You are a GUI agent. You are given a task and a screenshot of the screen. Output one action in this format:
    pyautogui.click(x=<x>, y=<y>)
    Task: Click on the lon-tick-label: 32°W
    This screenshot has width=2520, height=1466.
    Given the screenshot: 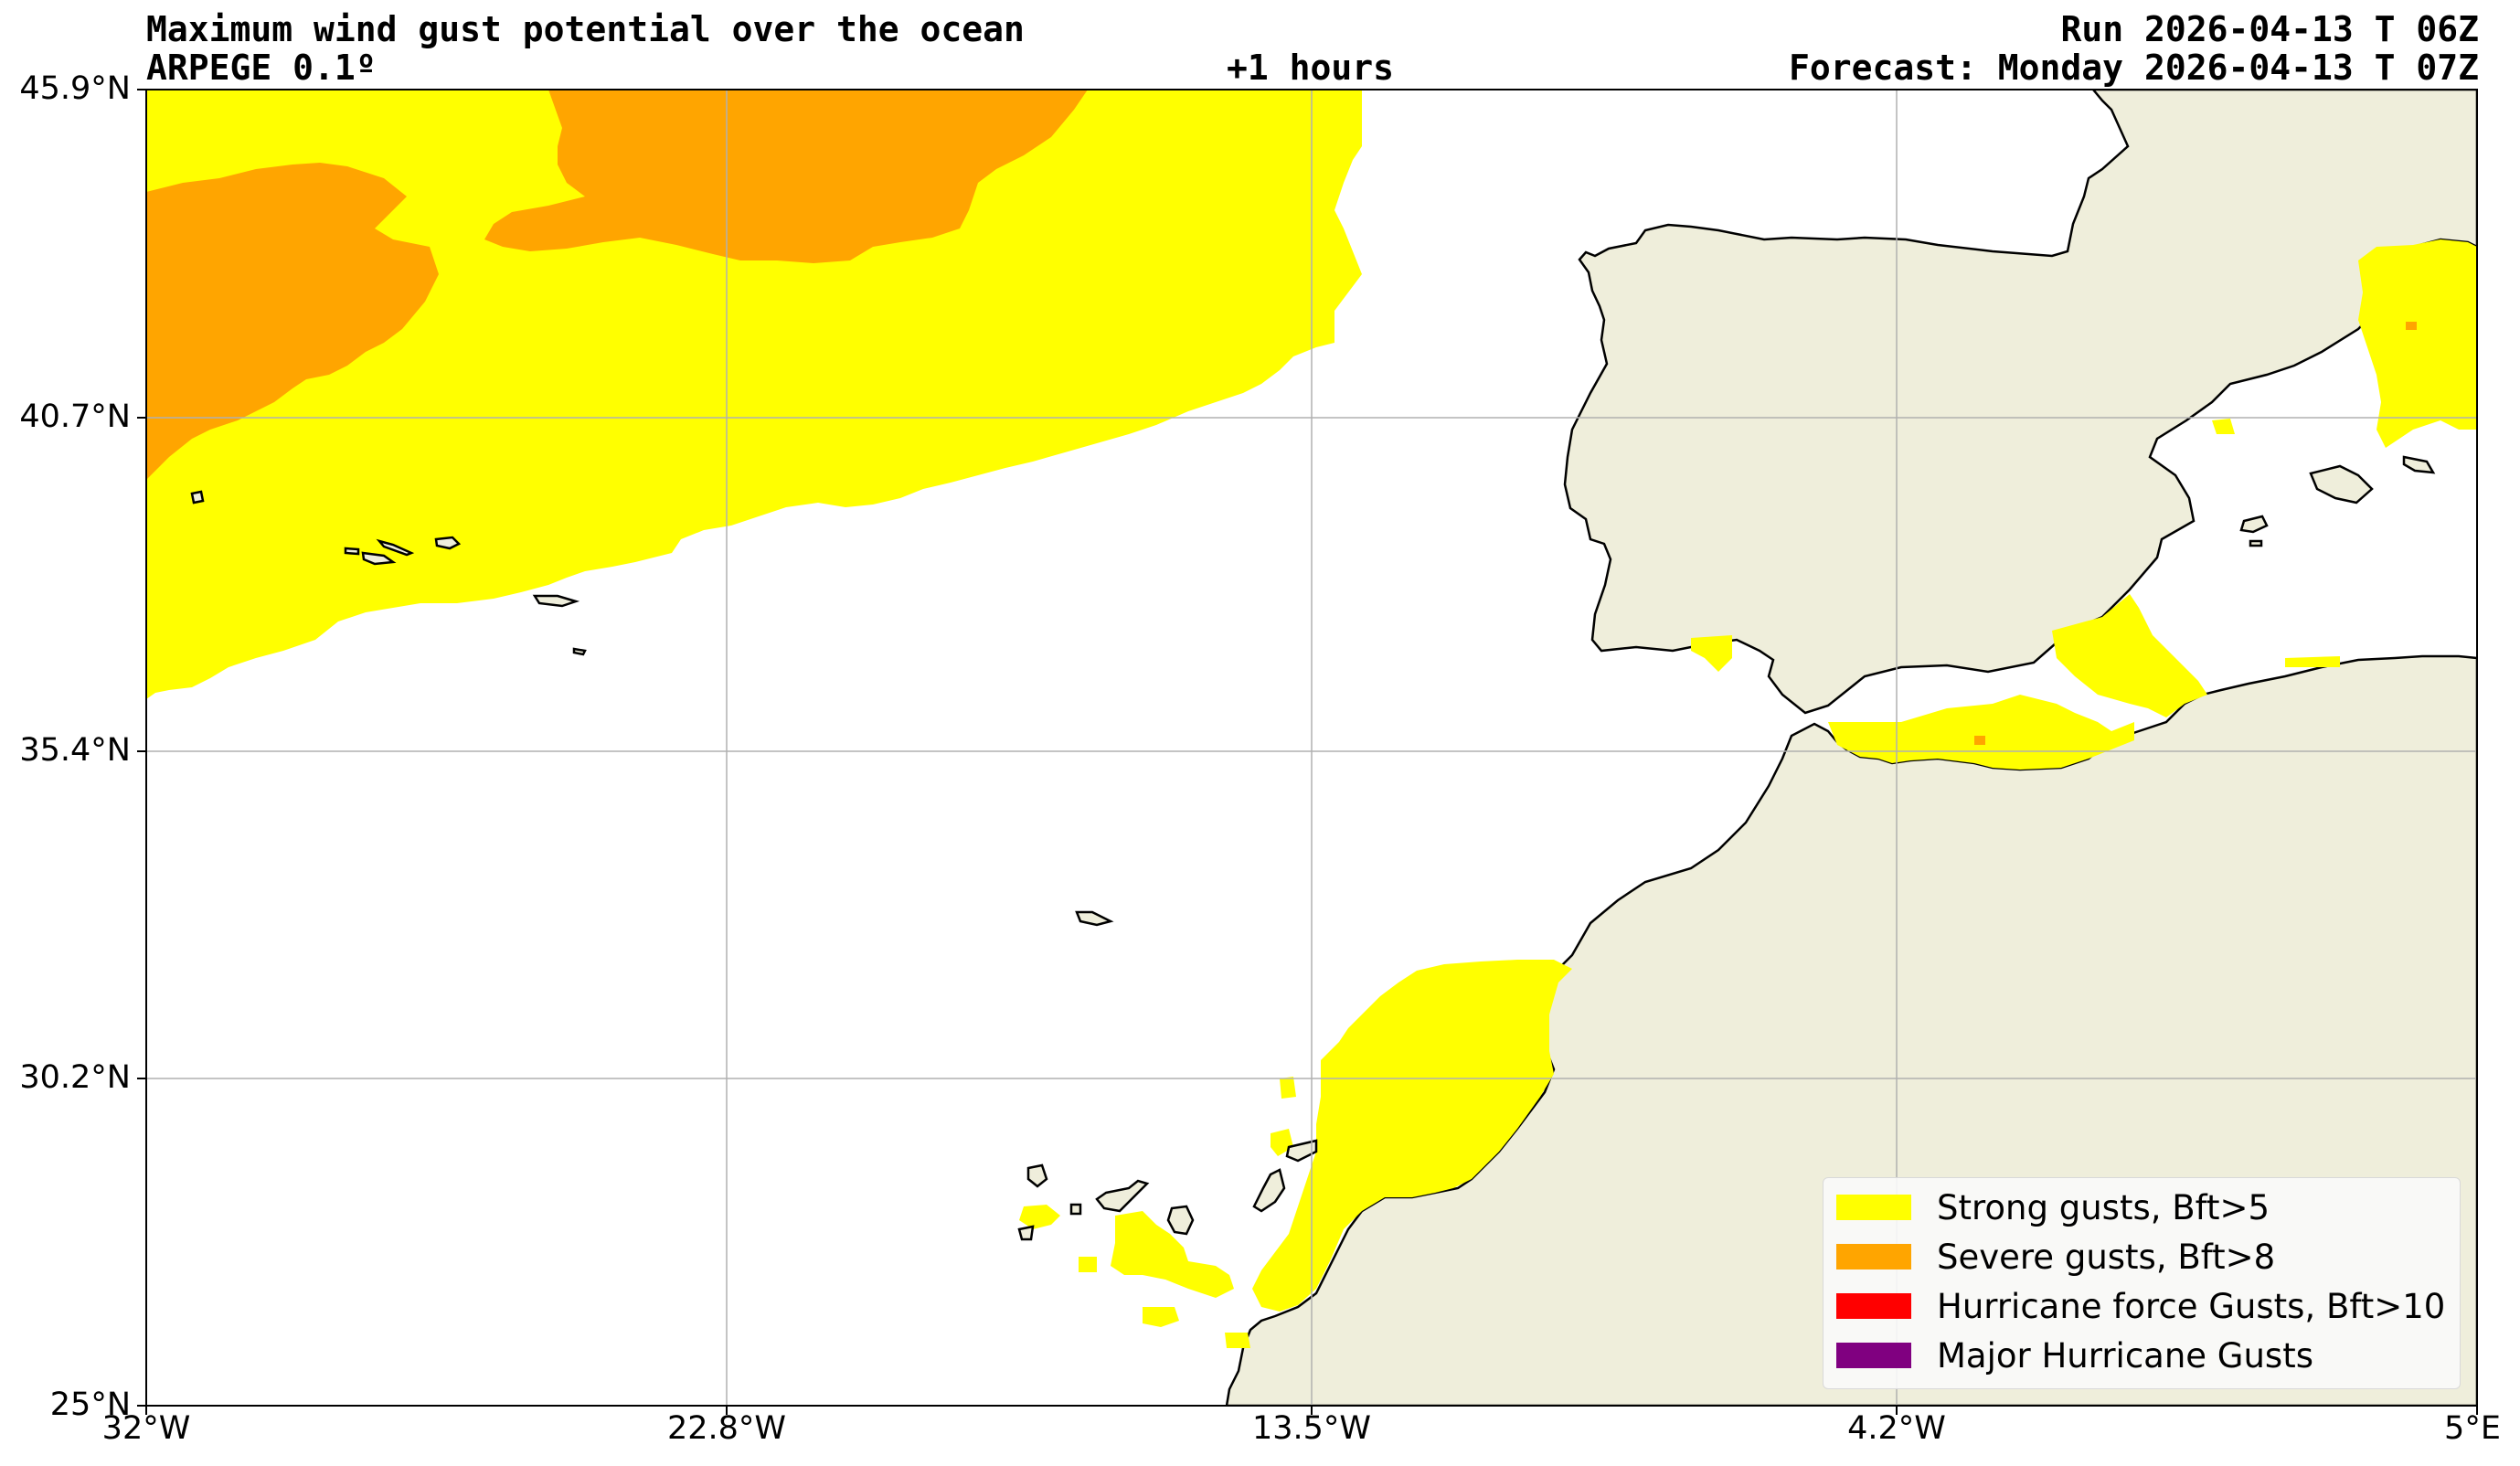 What is the action you would take?
    pyautogui.click(x=146, y=1428)
    